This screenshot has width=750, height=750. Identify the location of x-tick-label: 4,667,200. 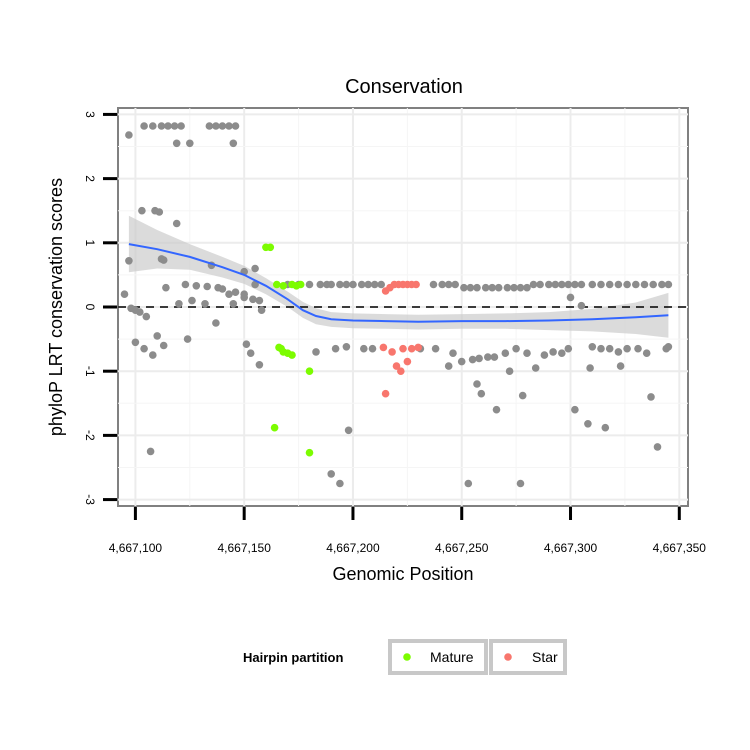
(353, 548).